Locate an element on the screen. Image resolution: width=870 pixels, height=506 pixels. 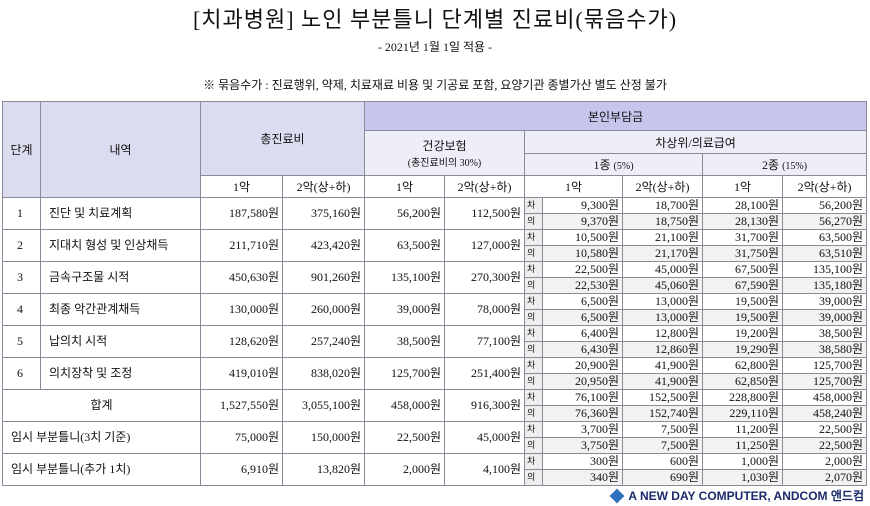
amount-cell: 63,510원 is located at coordinates (825, 253).